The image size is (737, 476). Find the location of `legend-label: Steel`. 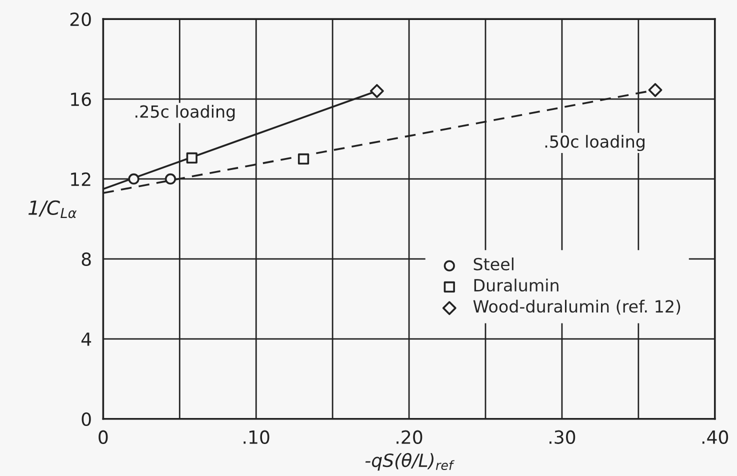

legend-label: Steel is located at coordinates (494, 264).